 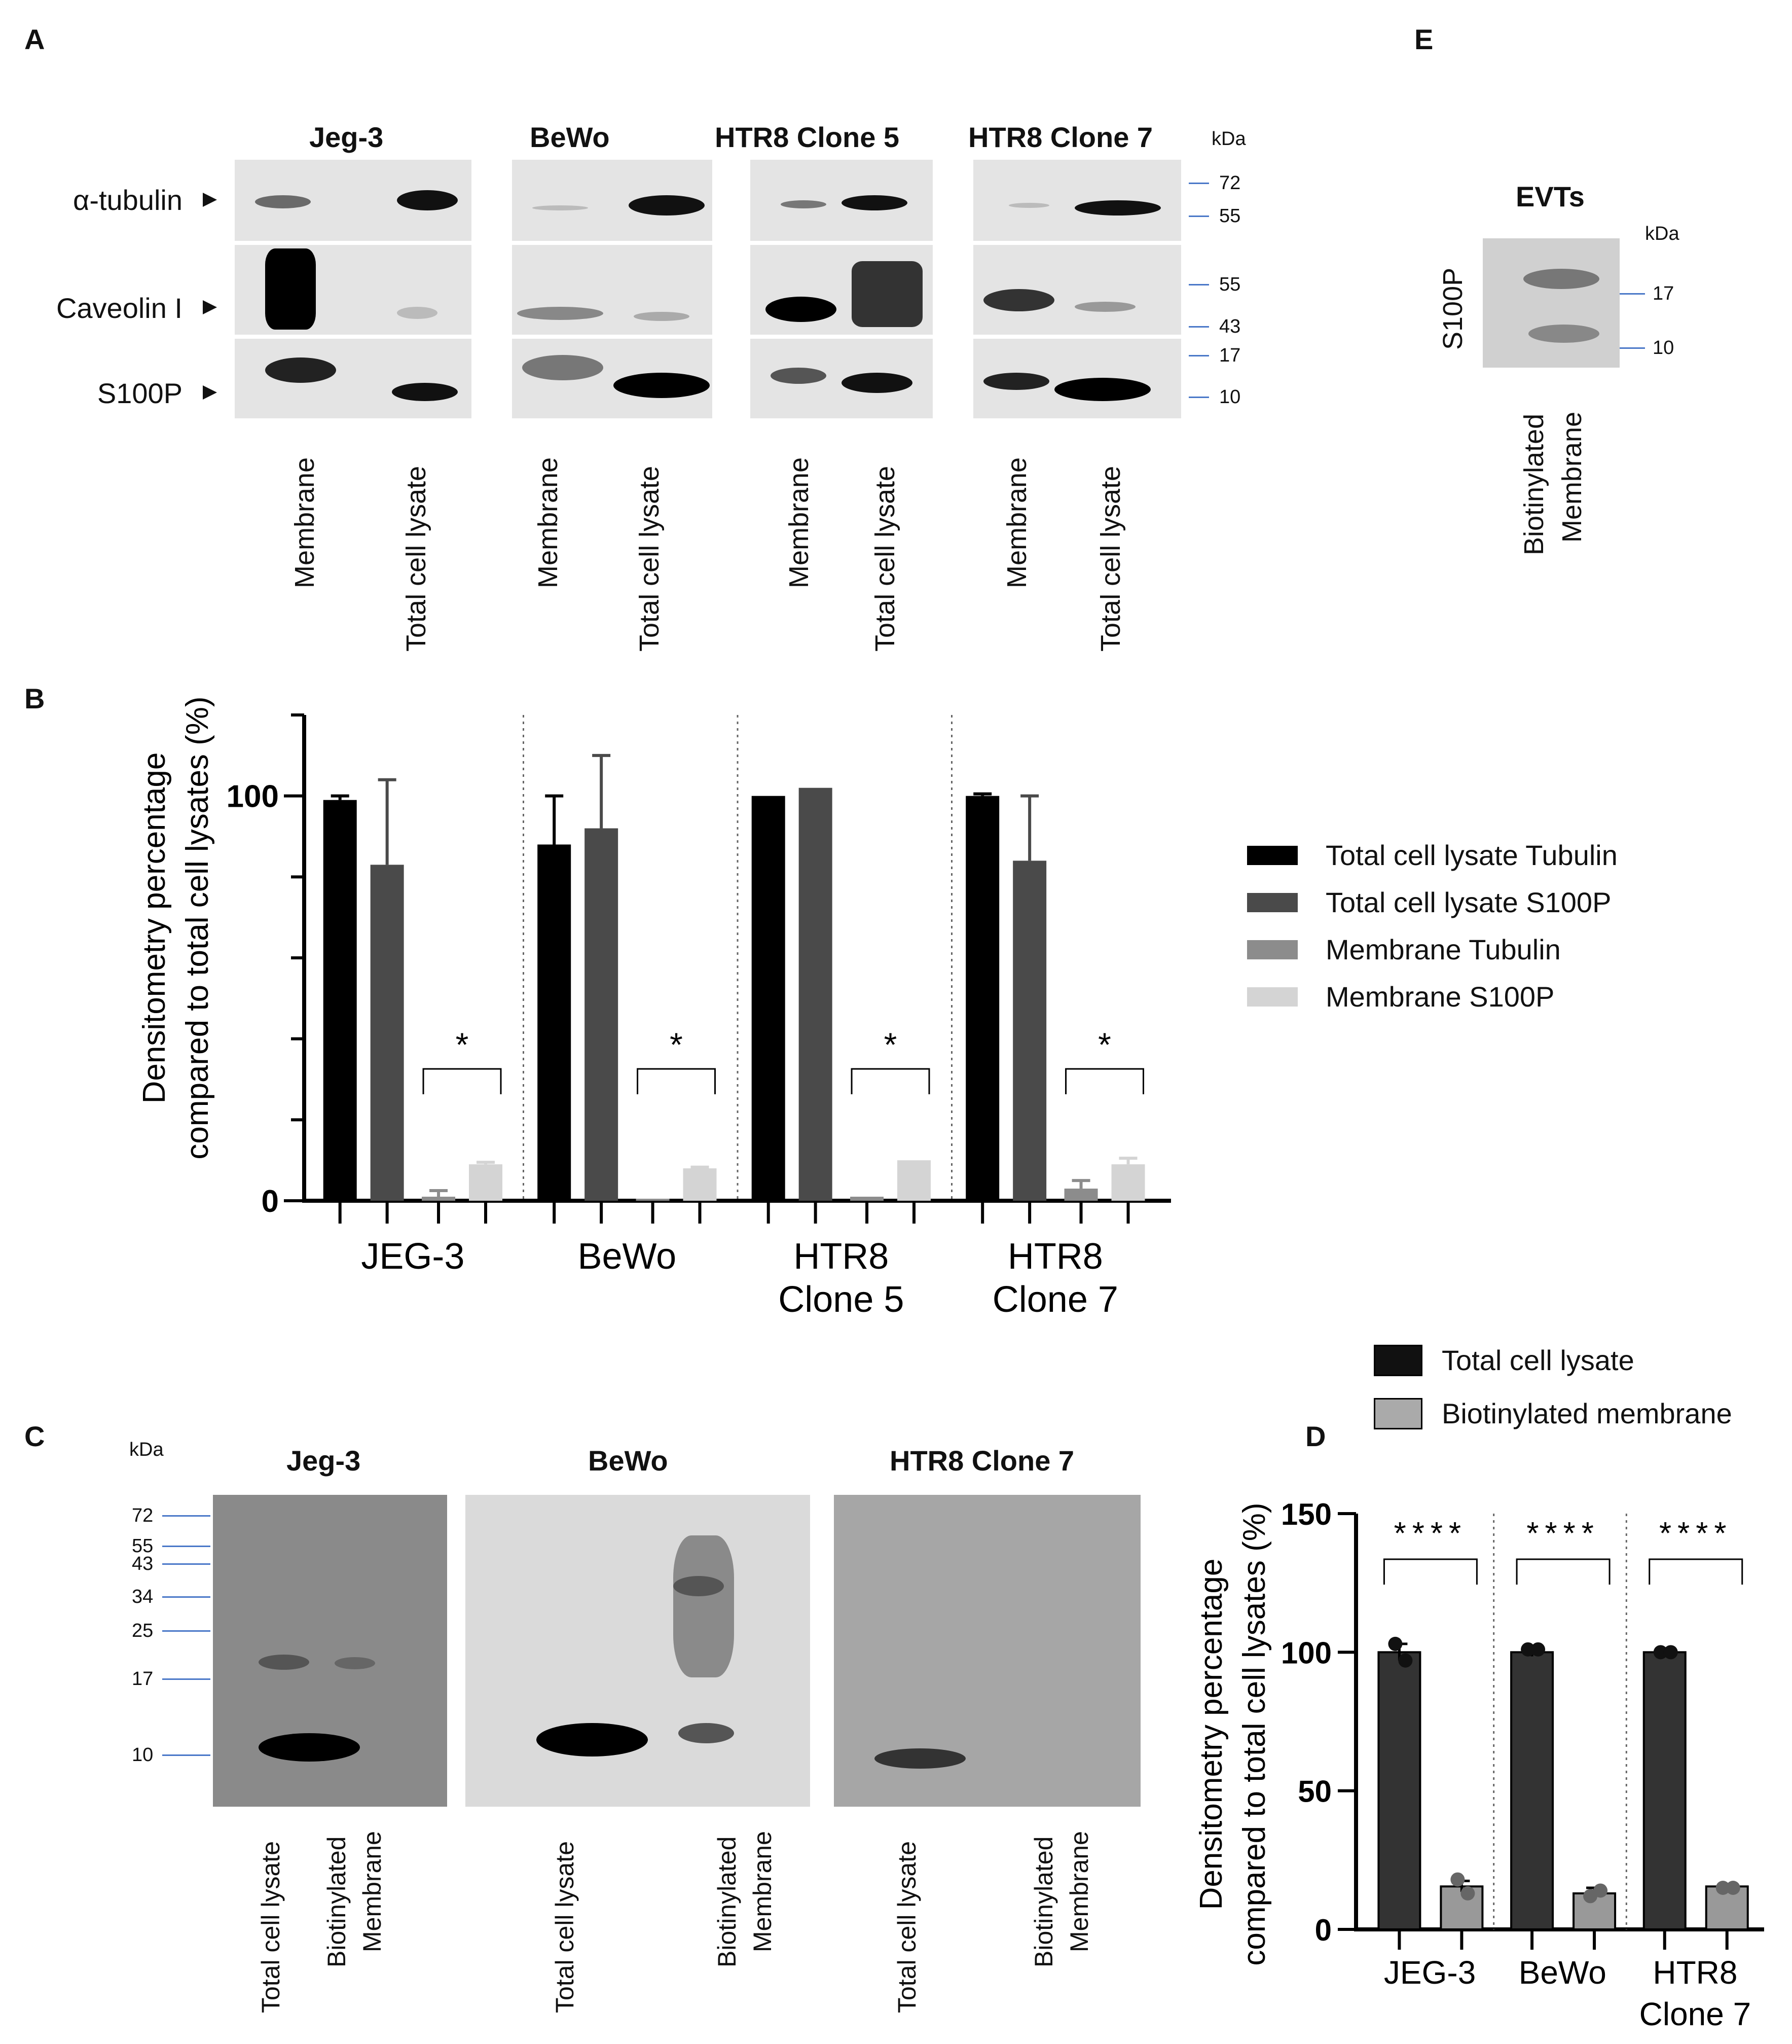 I want to click on kda-17: 17, so click(x=1230, y=355).